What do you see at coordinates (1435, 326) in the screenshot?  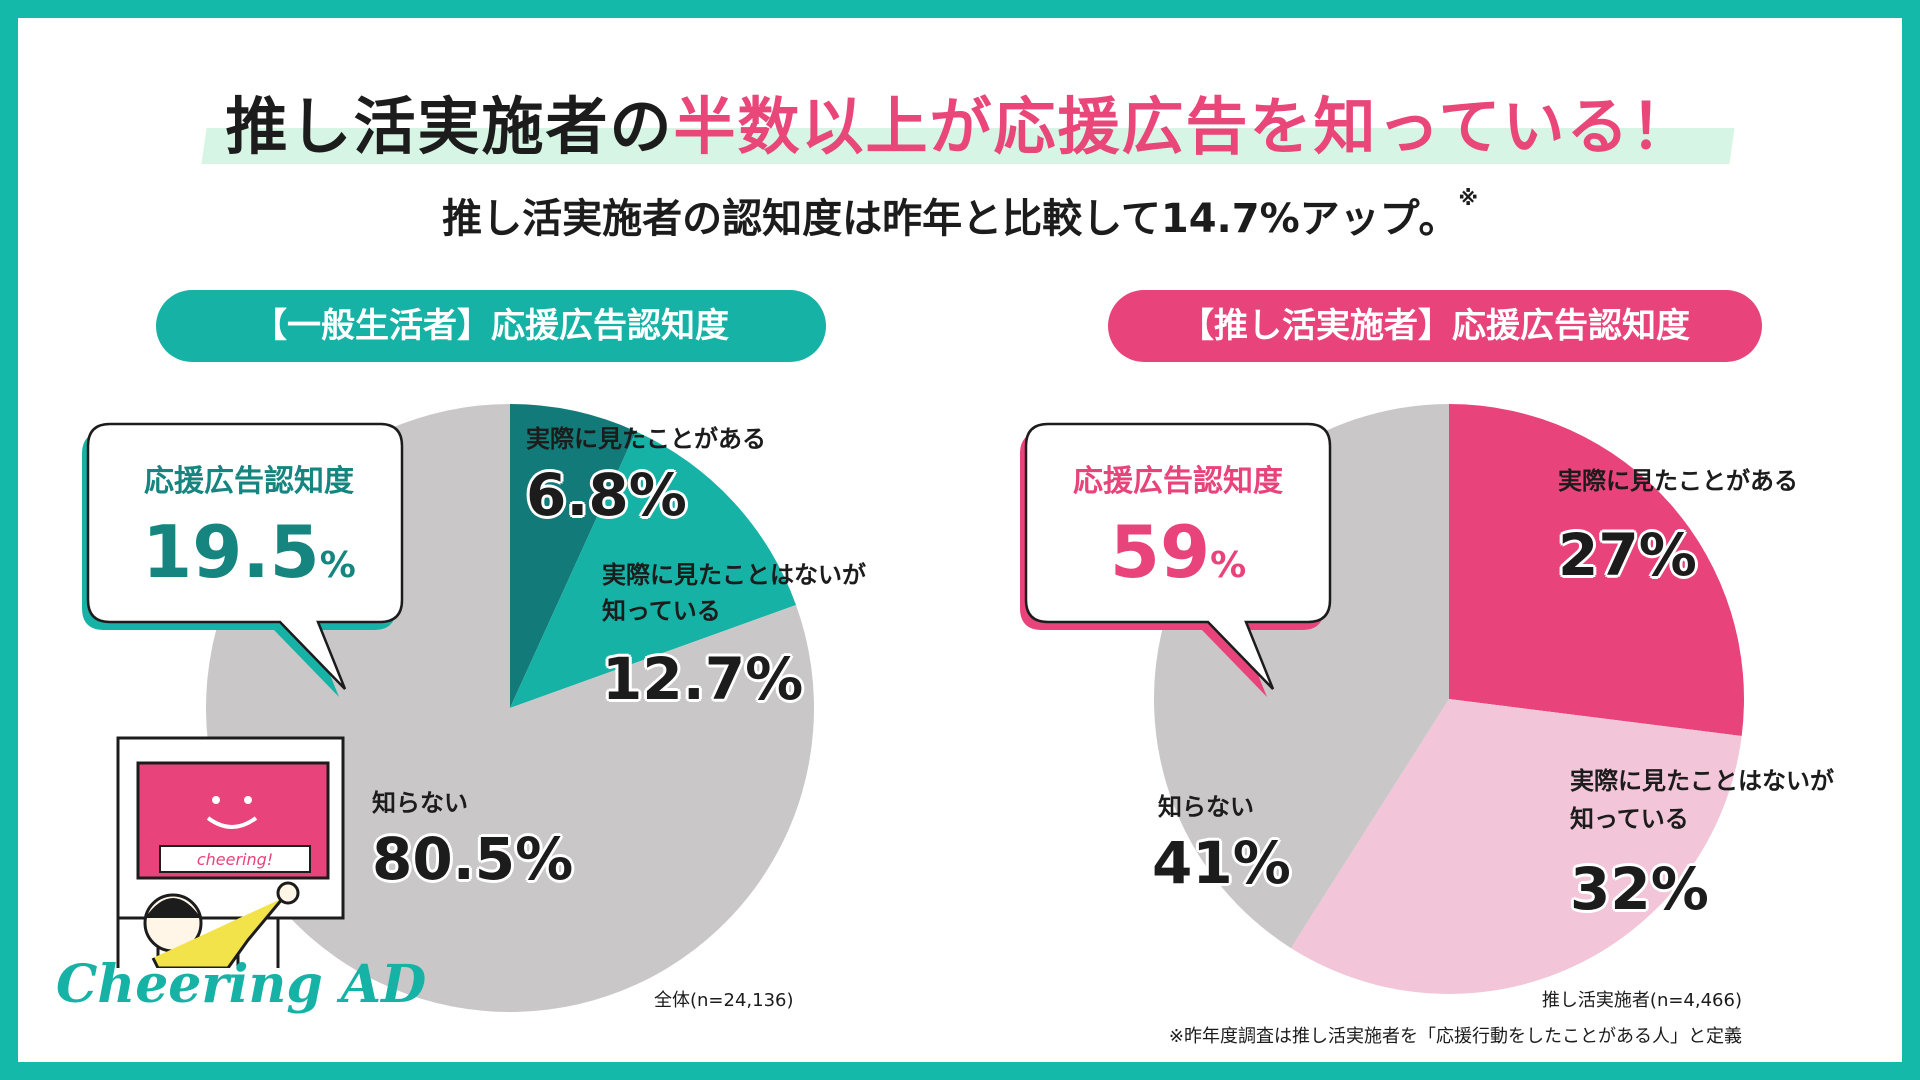 I see `chart-title-oshi: 【推し活実施者】応援広告認知度` at bounding box center [1435, 326].